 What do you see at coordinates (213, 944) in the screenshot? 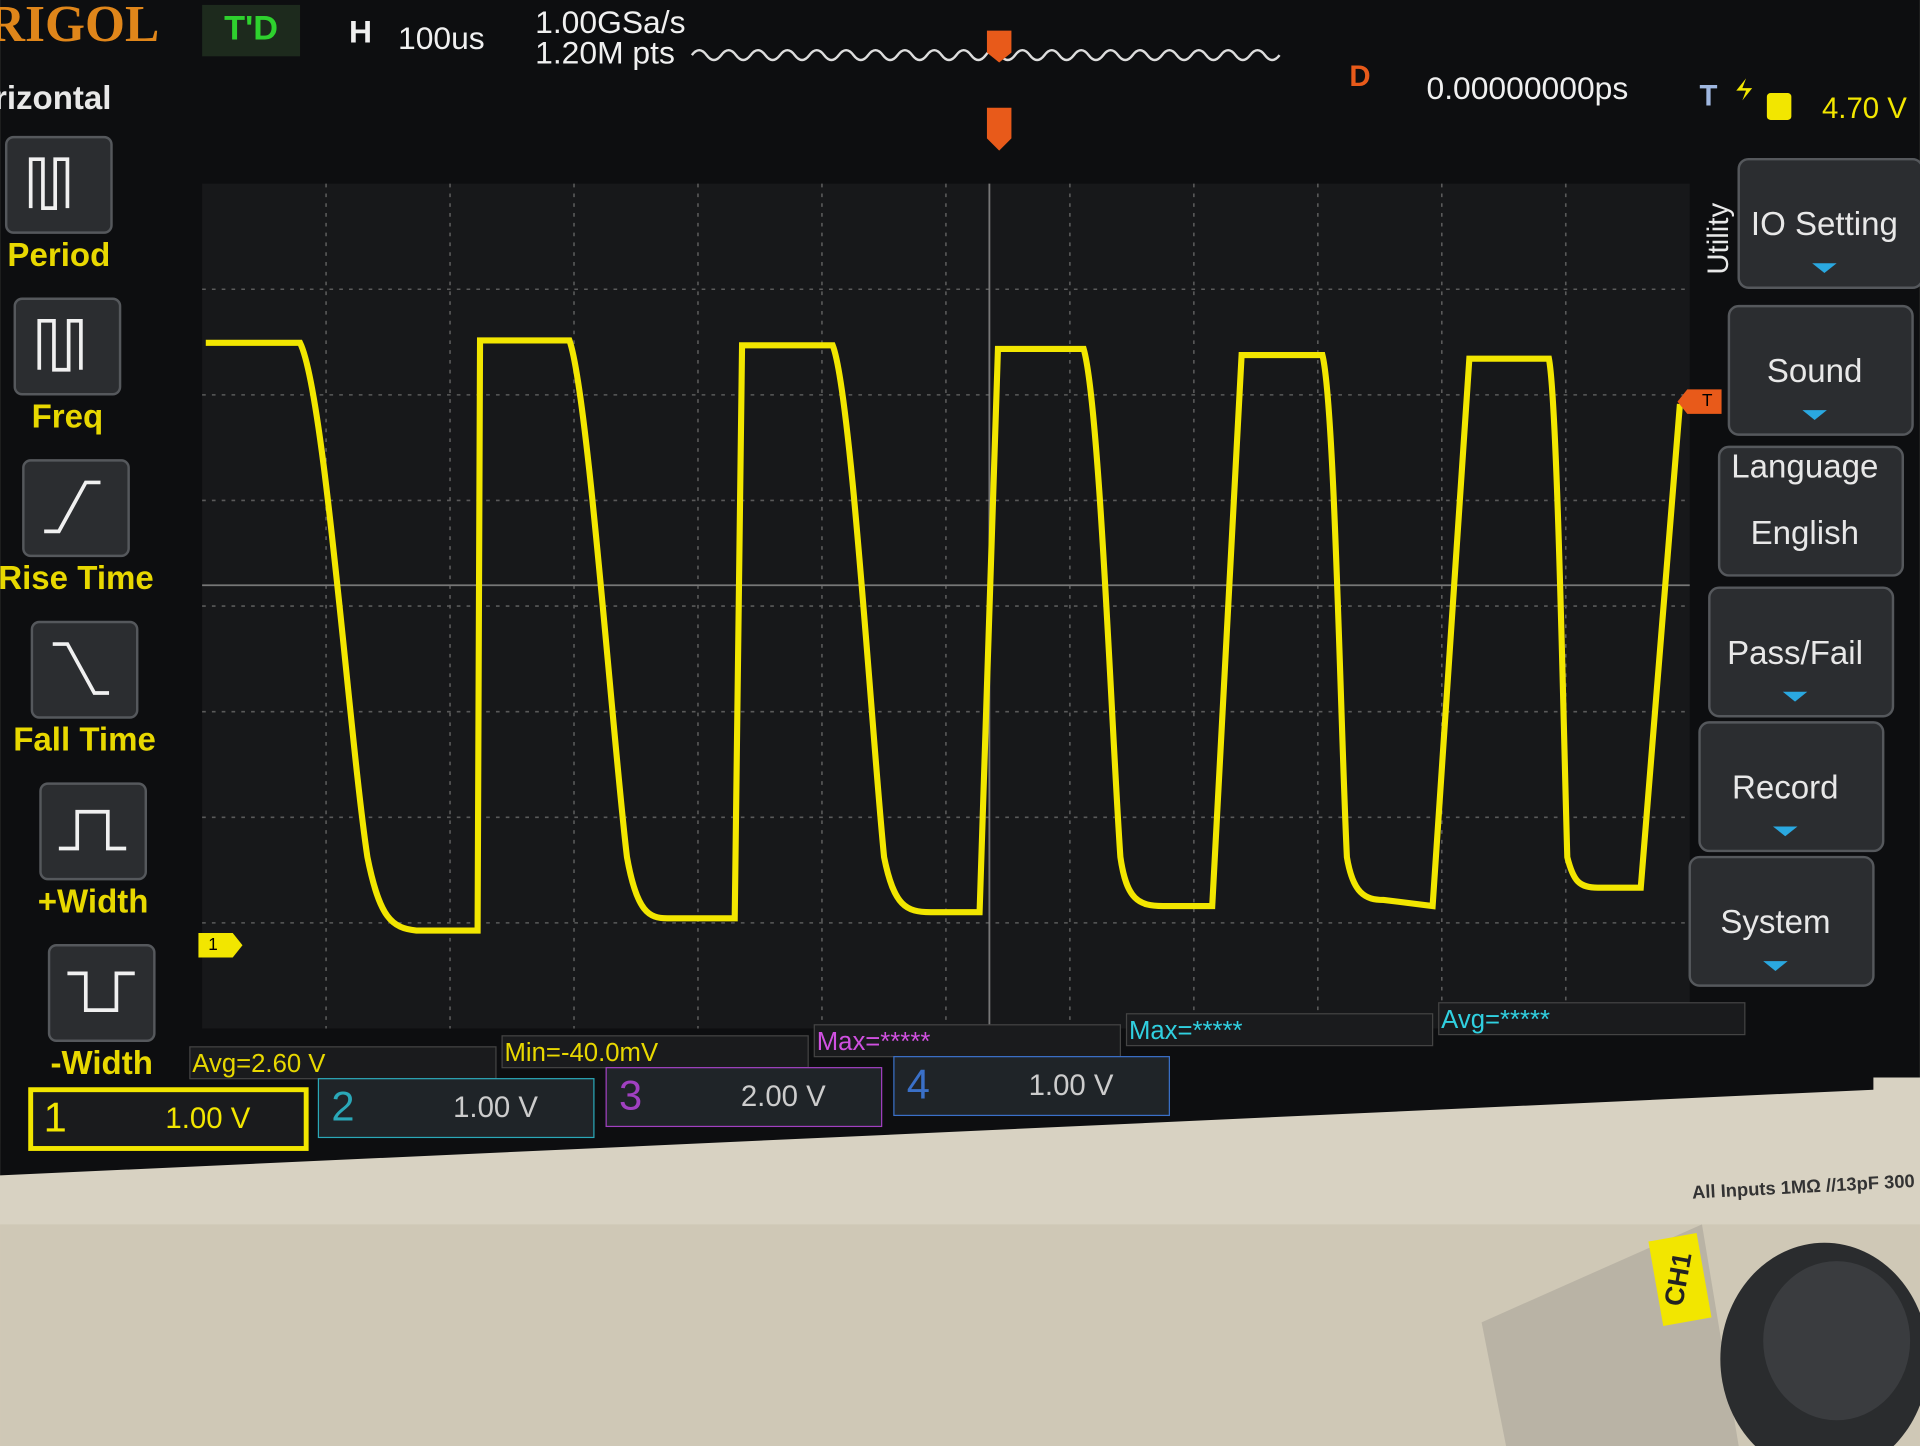
I see `channel-1-marker-label: 1` at bounding box center [213, 944].